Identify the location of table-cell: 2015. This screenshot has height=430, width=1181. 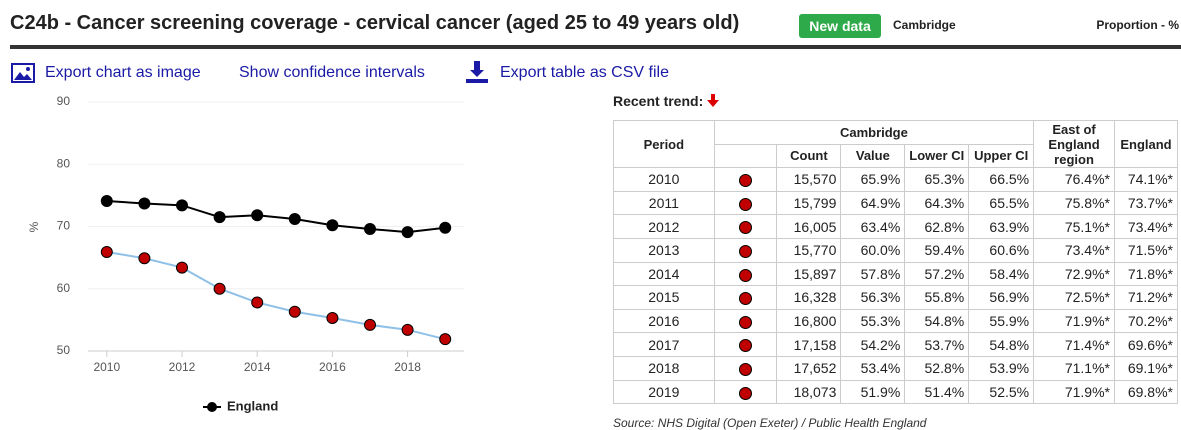
(664, 297).